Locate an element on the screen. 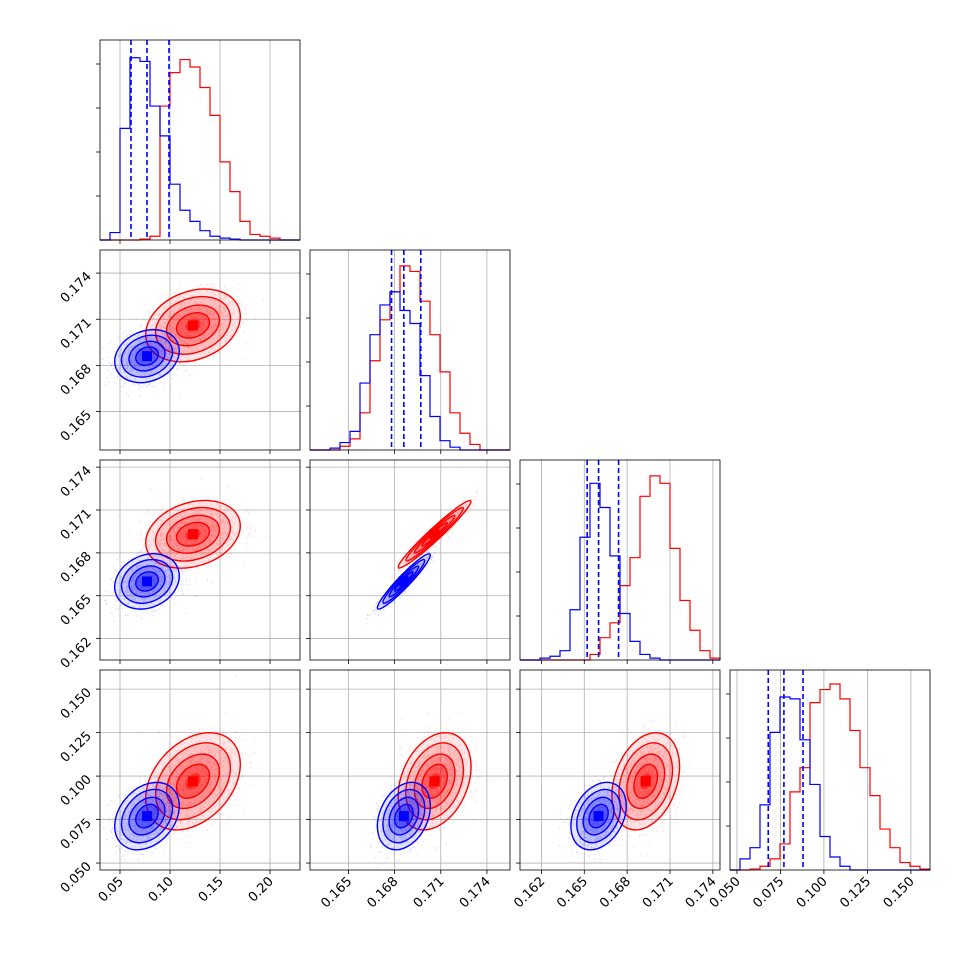 The width and height of the screenshot is (970, 970). hist-panel-0-grid is located at coordinates (195, 140).